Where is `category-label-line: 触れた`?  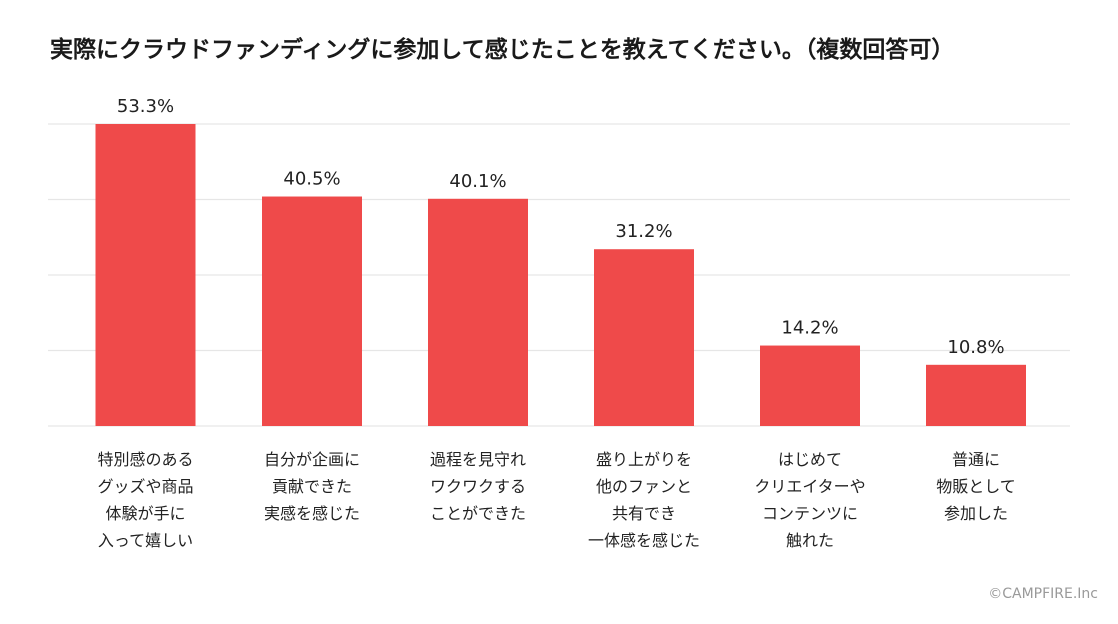 category-label-line: 触れた is located at coordinates (809, 540).